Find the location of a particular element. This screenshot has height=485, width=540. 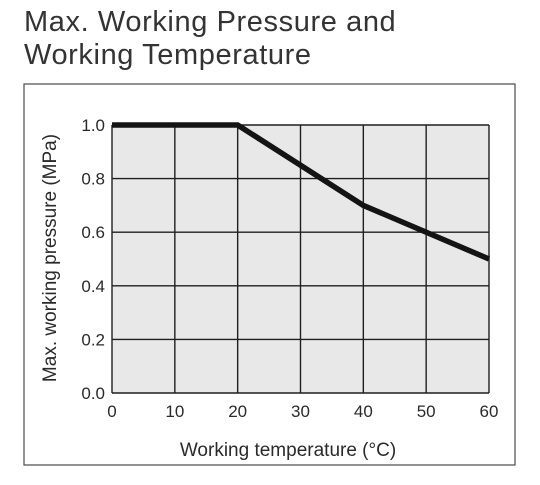

x-tick-label: 10 is located at coordinates (174, 411).